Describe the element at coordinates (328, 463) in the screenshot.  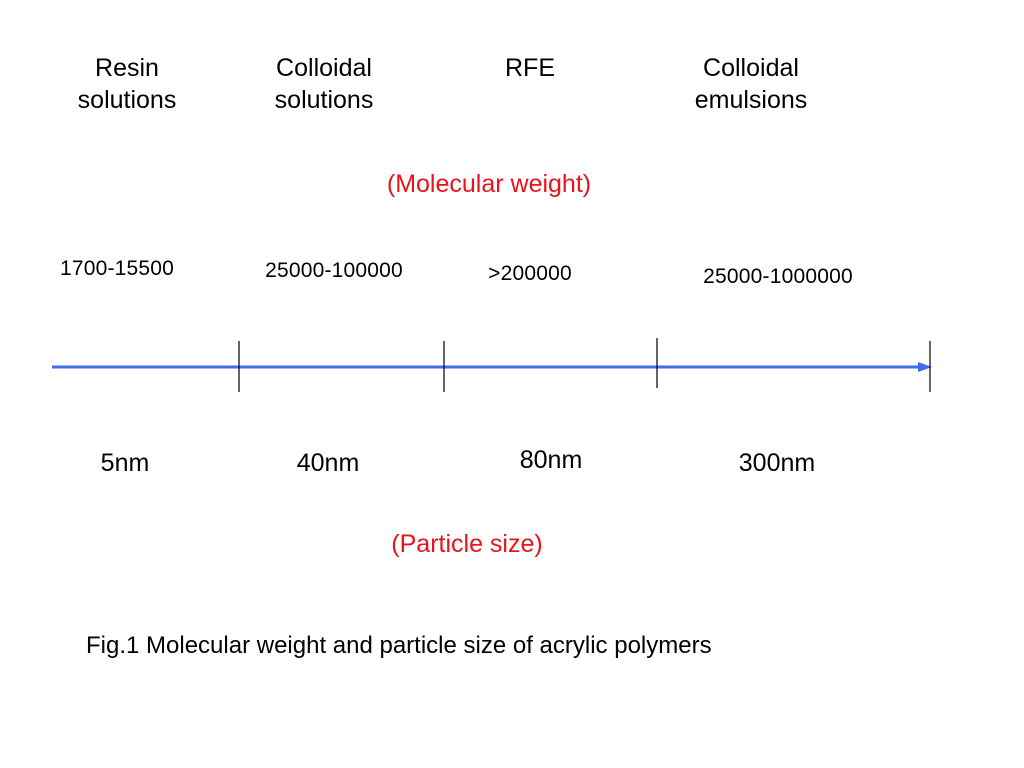
I see `particle-size-value: 40nm` at that location.